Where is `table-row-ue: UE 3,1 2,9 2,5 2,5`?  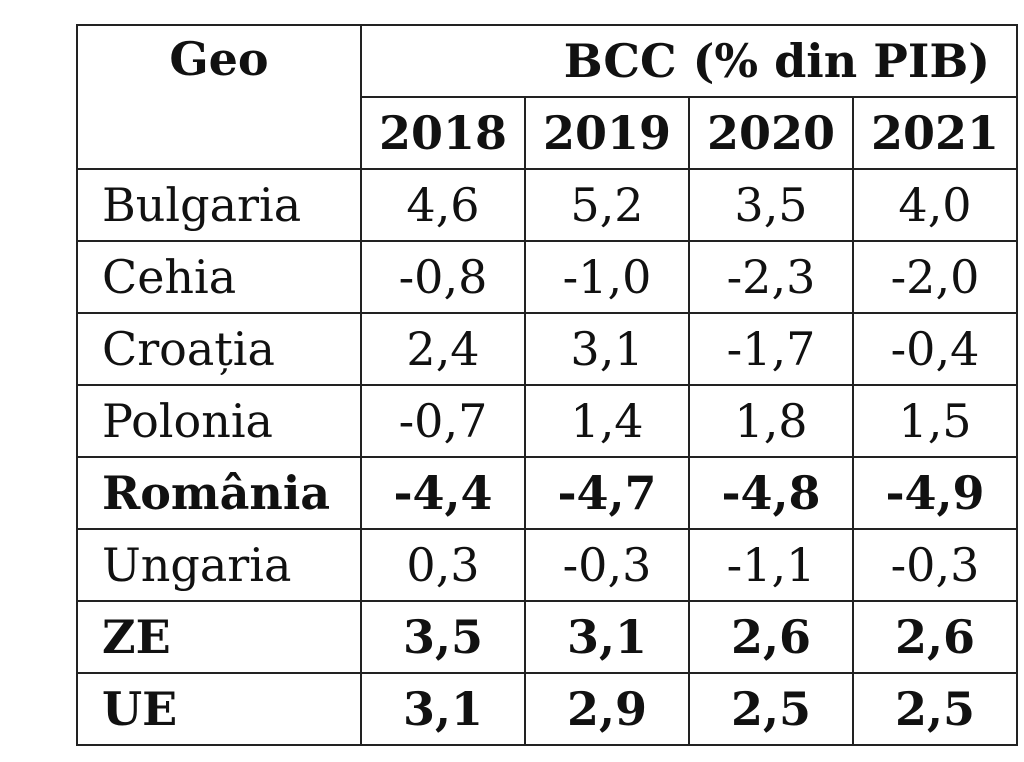 table-row-ue: UE 3,1 2,9 2,5 2,5 is located at coordinates (547, 709).